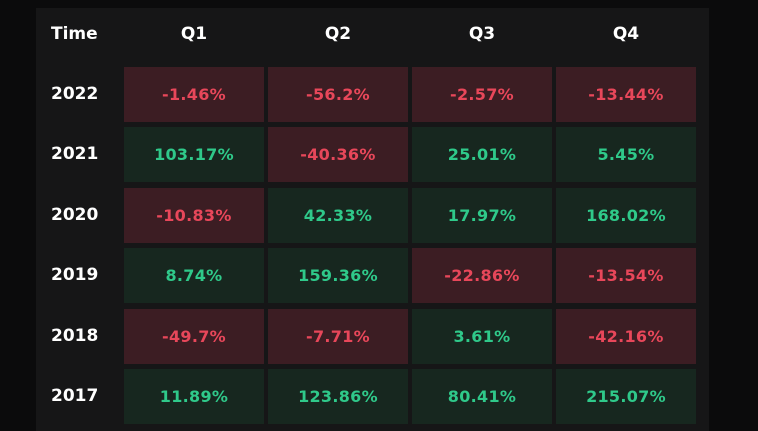  I want to click on return-cell-2021-q3: 25.01%, so click(482, 154).